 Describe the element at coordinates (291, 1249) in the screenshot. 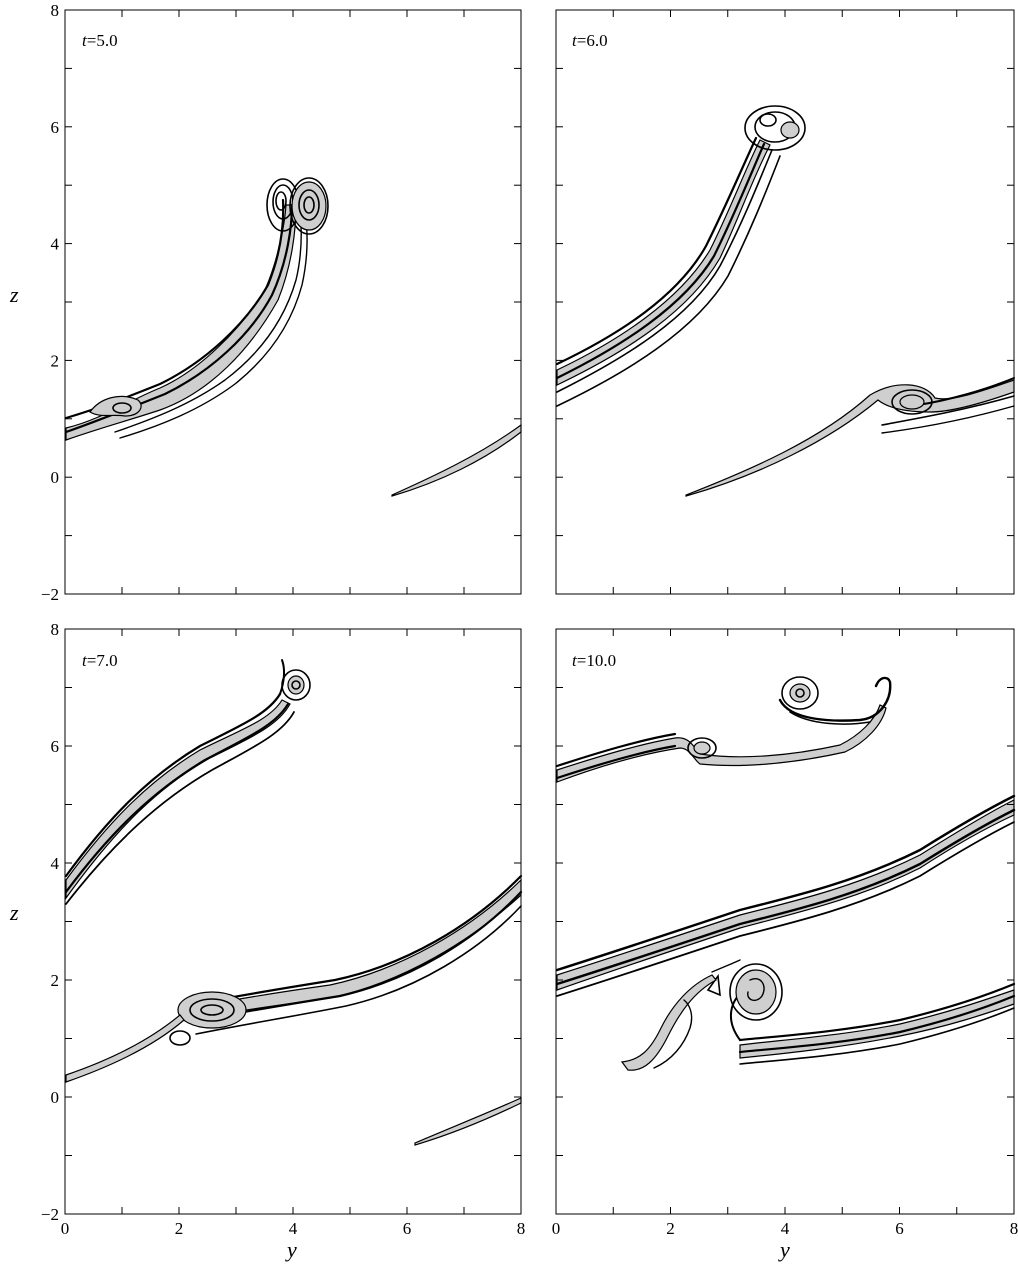

I see `x-axis-title-left: y` at that location.